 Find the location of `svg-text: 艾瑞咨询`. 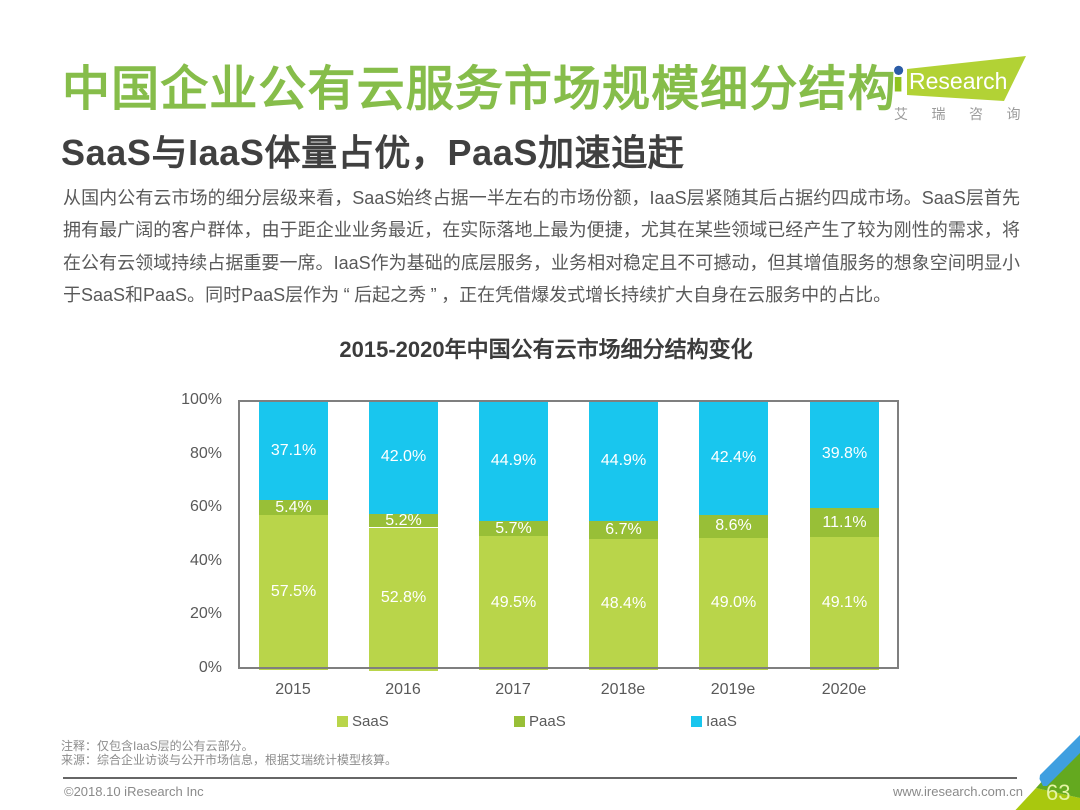

svg-text: 艾瑞咨询 is located at coordinates (966, 114).